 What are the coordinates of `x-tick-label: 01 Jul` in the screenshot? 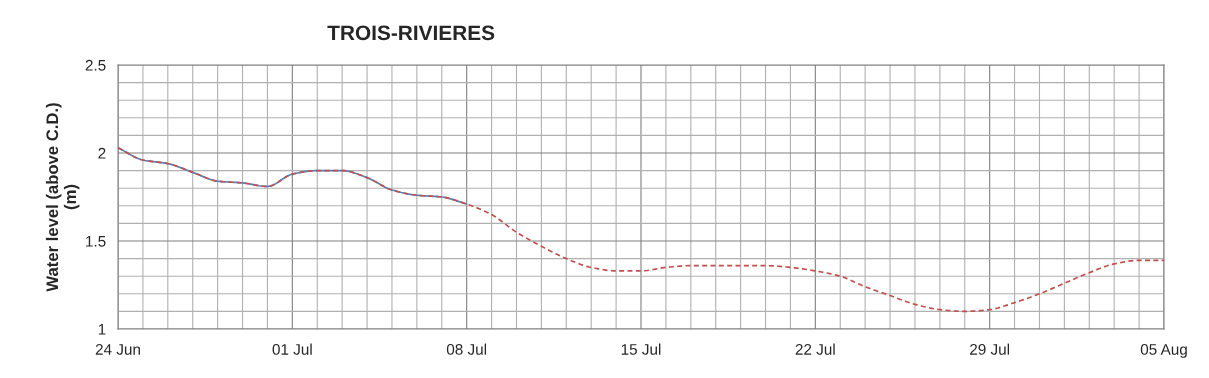 It's located at (292, 349).